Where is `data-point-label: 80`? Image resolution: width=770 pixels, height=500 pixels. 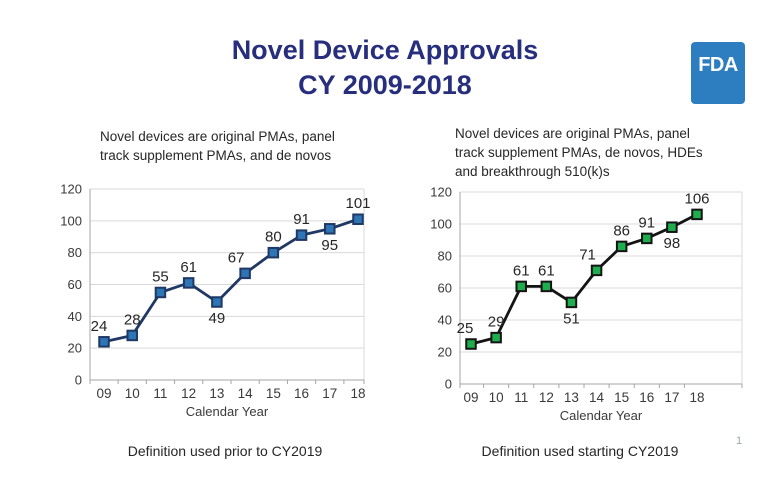 data-point-label: 80 is located at coordinates (273, 237).